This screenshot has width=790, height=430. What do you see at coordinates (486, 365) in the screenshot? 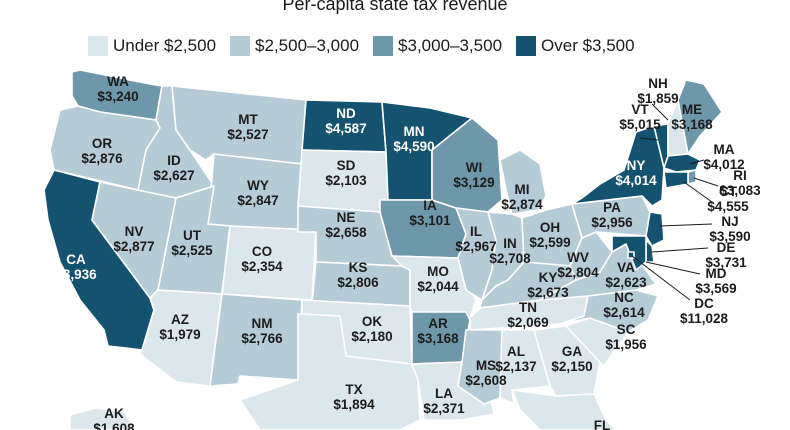
I see `state-abbr: MS` at bounding box center [486, 365].